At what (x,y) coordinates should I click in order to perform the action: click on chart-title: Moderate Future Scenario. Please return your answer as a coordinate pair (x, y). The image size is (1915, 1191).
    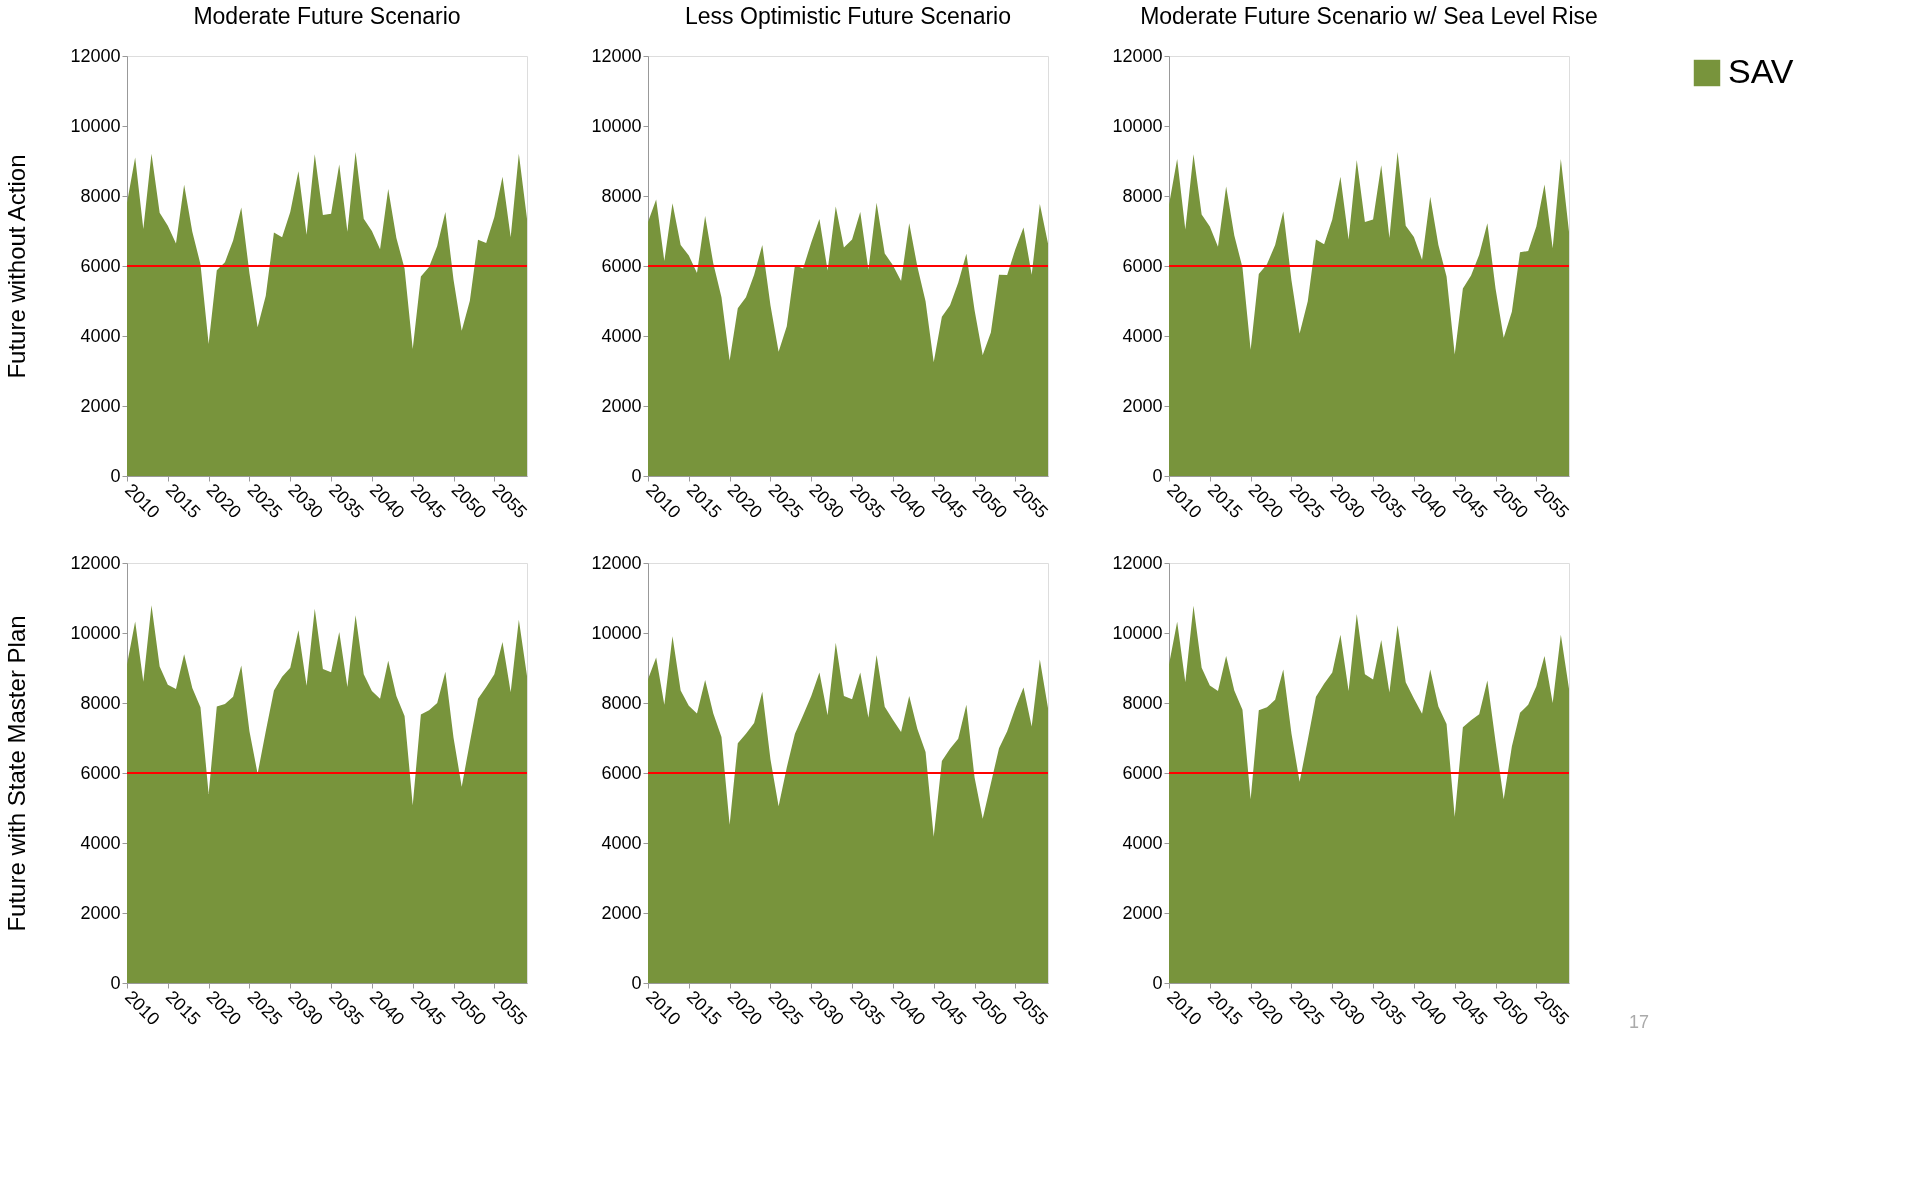
    Looking at the image, I should click on (327, 16).